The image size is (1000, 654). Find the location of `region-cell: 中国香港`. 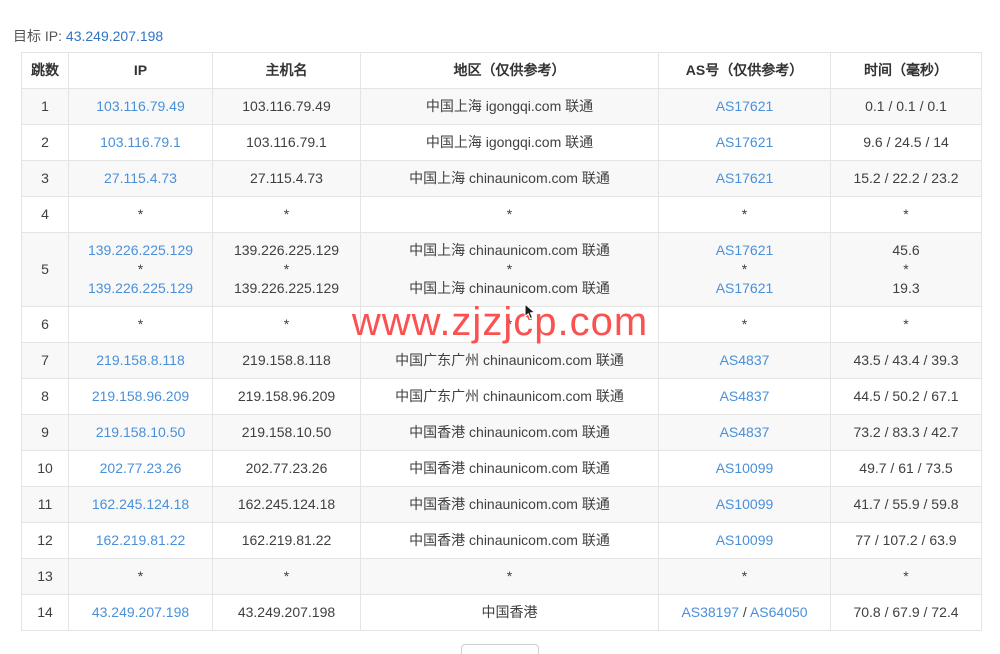

region-cell: 中国香港 is located at coordinates (509, 612).